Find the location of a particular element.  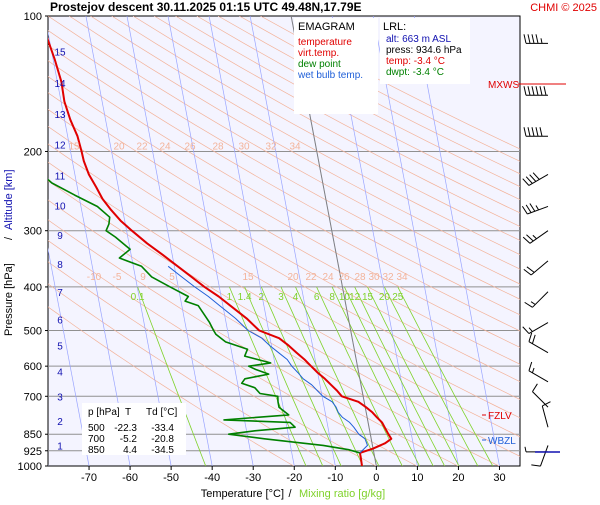

x-tick-label: -40 is located at coordinates (212, 478).